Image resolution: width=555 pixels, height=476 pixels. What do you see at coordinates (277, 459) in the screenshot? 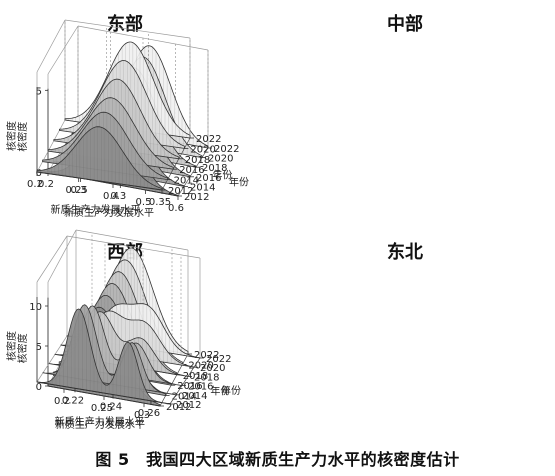
I see `figure-caption: 图 5 我国四大区域新质生产力水平的核密度估计` at bounding box center [277, 459].